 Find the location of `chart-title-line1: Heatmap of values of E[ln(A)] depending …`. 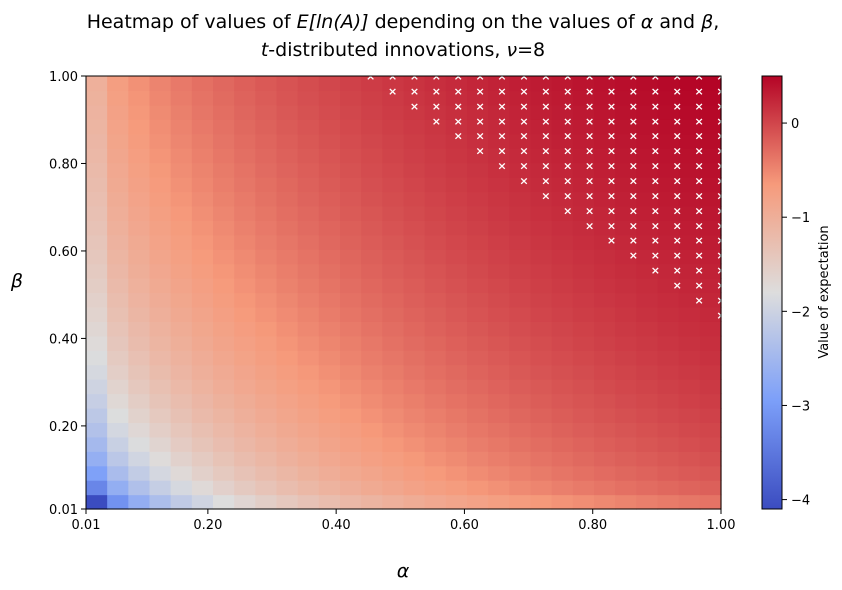

chart-title-line1: Heatmap of values of E[ln(A)] depending … is located at coordinates (403, 22).